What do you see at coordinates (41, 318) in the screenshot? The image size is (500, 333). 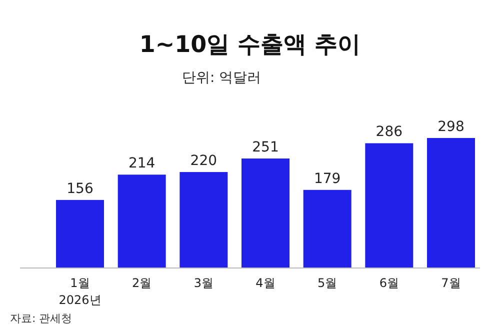 I see `text: 자료: 관세청` at bounding box center [41, 318].